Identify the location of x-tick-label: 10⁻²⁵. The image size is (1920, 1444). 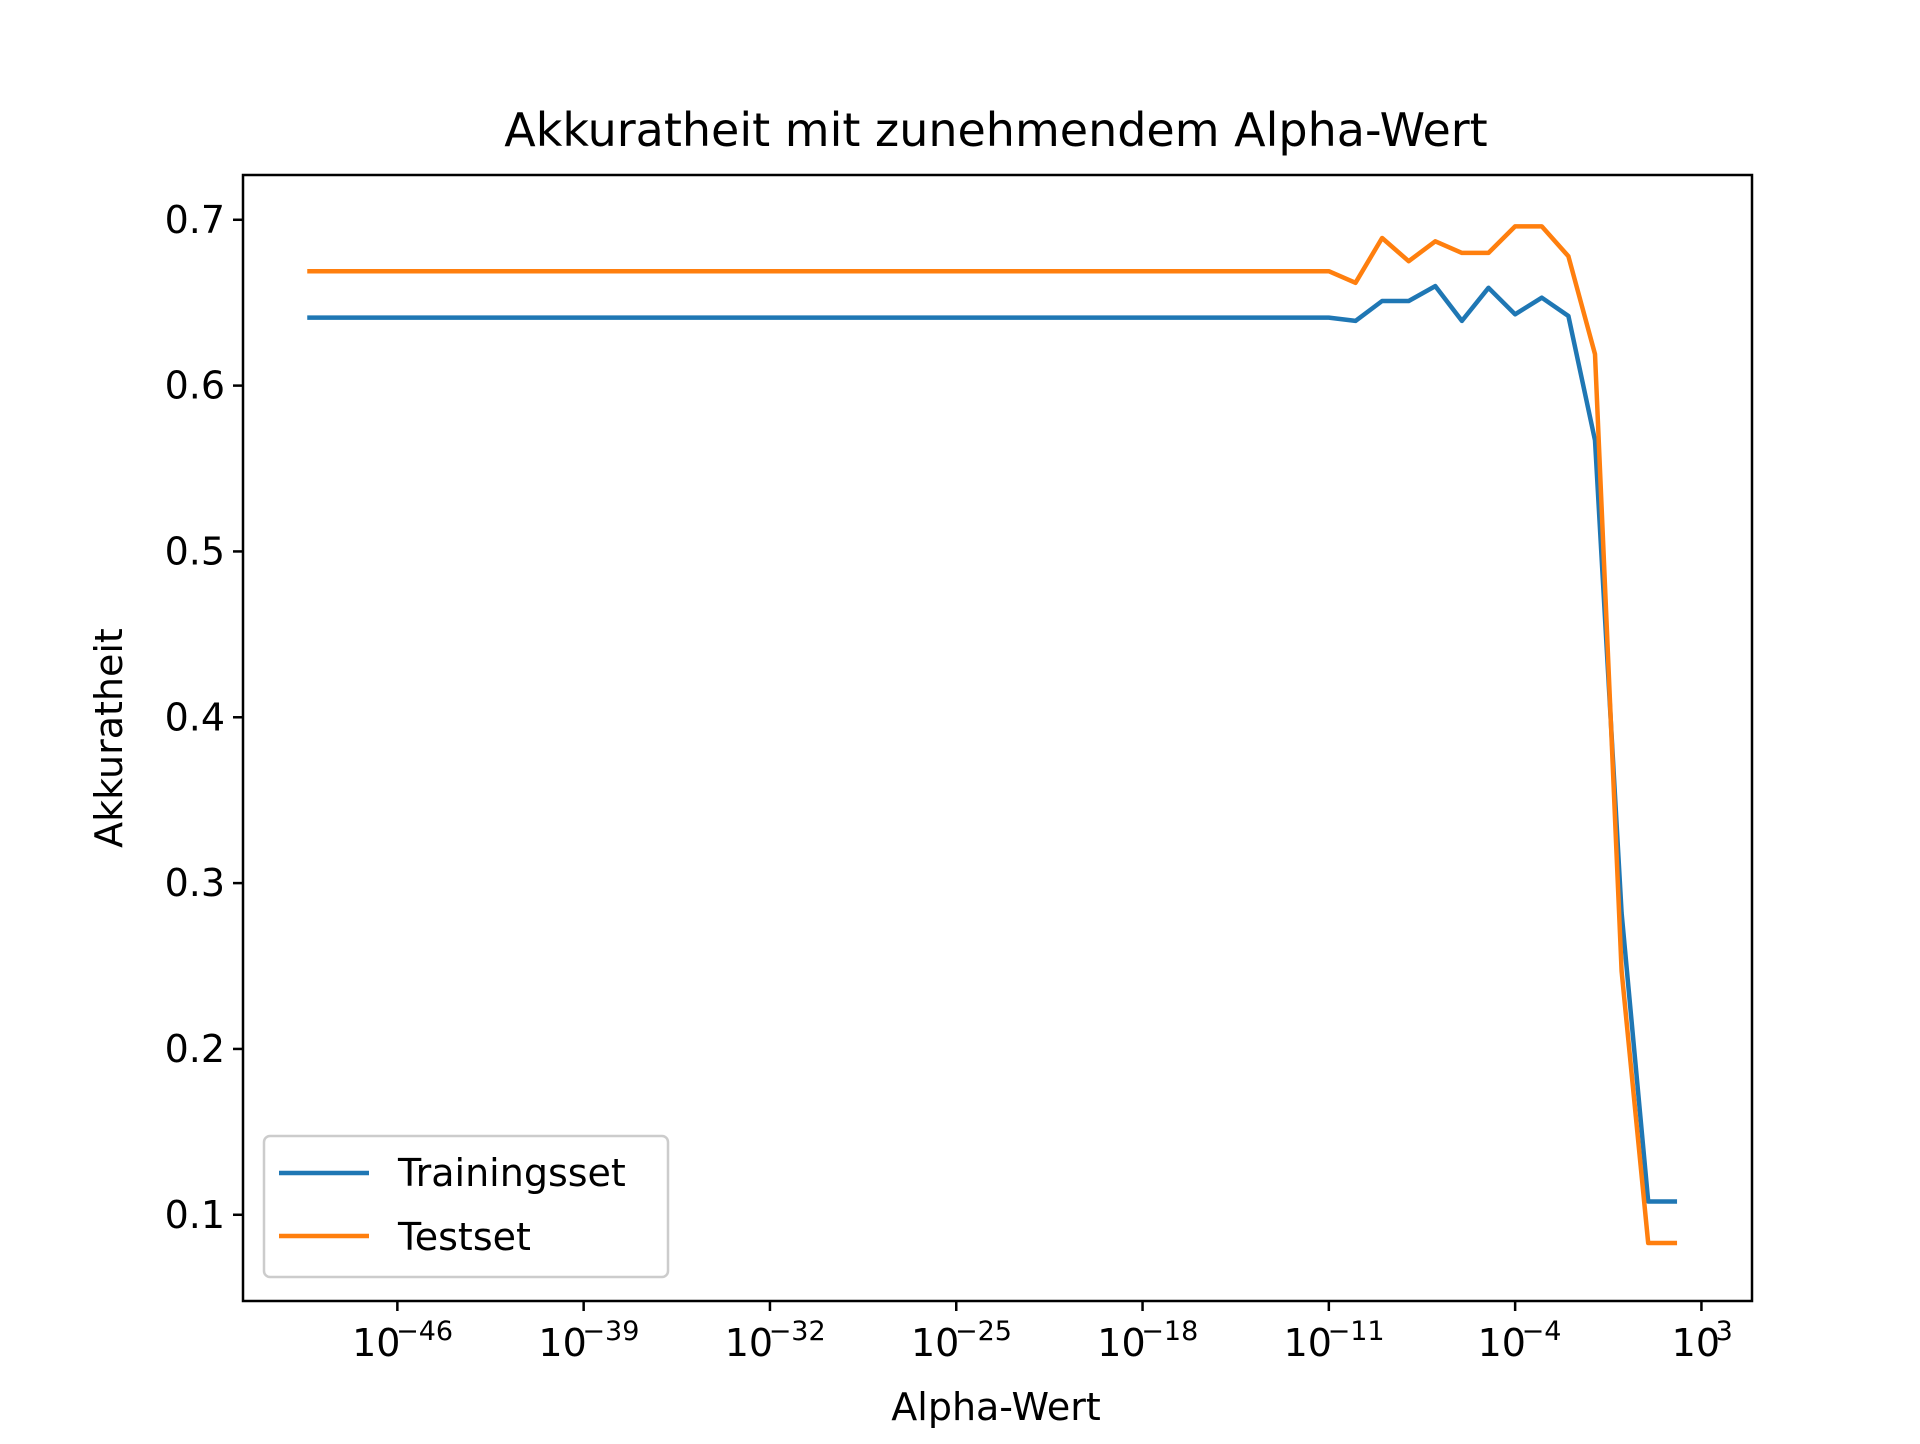
(961, 1340).